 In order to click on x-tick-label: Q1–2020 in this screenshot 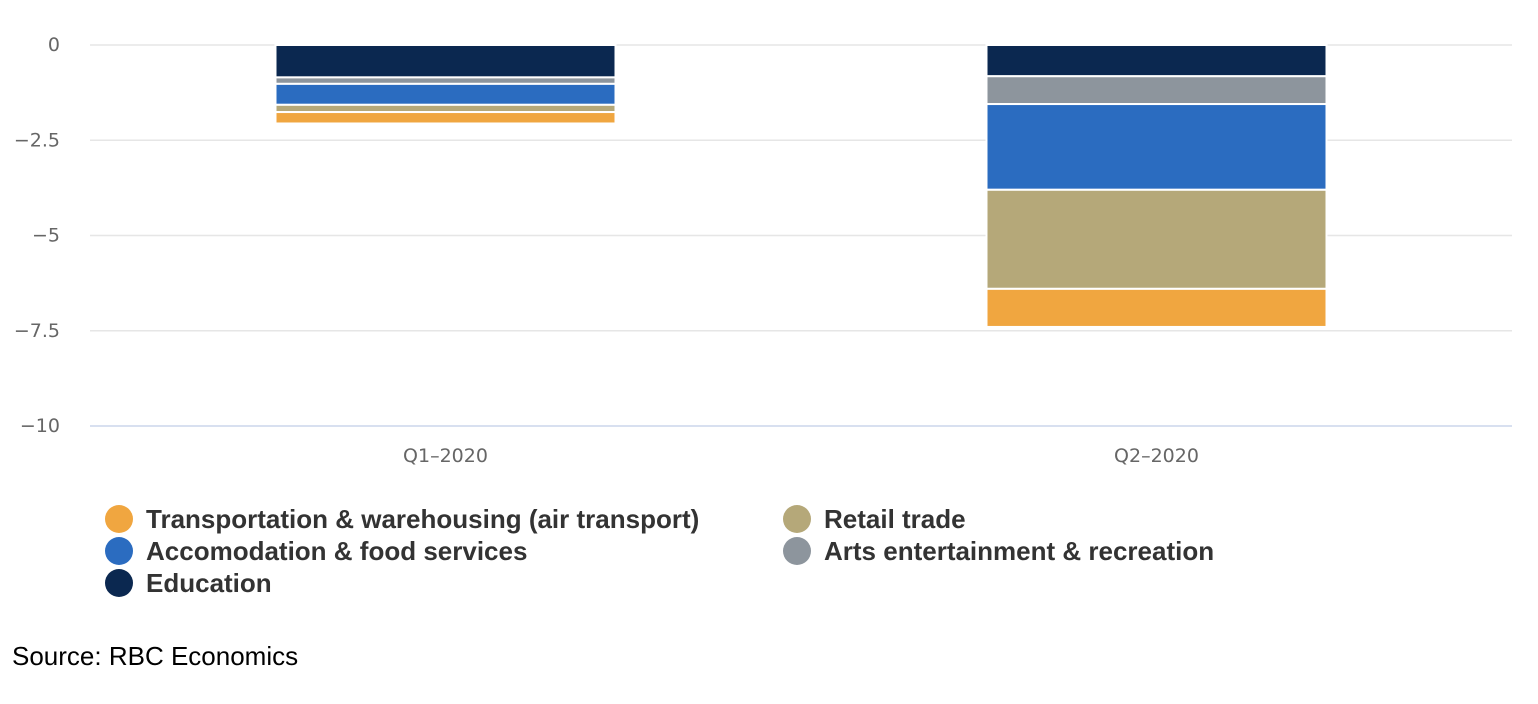, I will do `click(445, 456)`.